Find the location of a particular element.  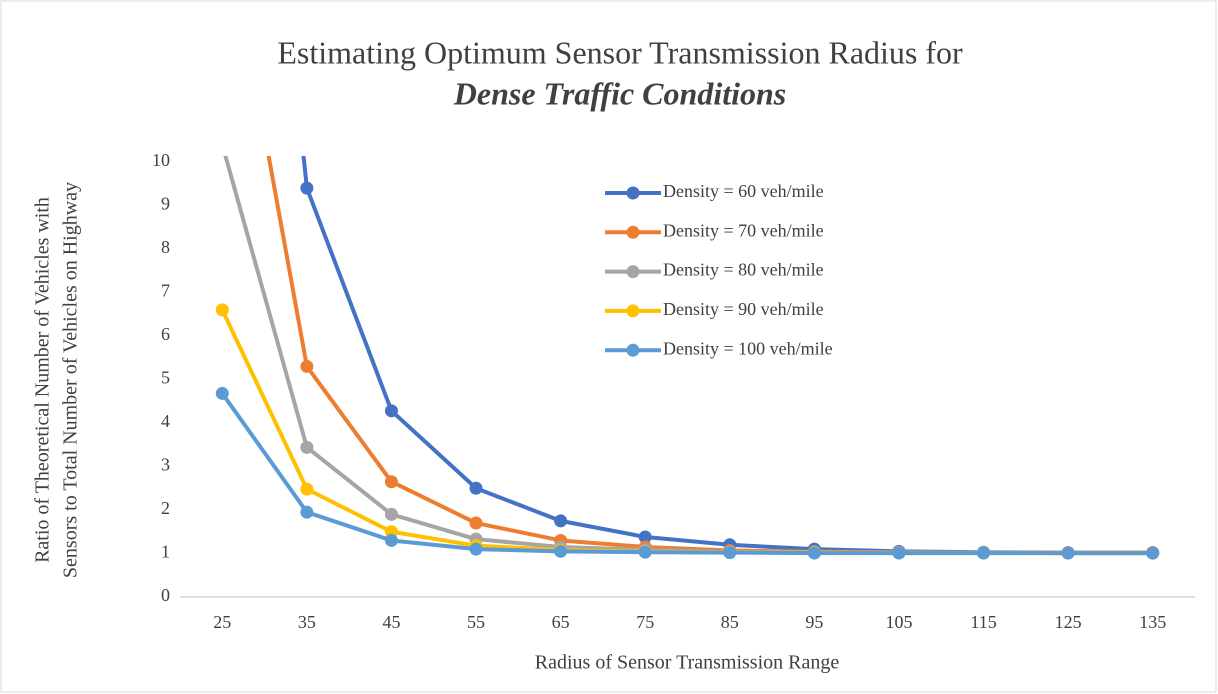

x-tick-label: 125 is located at coordinates (1068, 622).